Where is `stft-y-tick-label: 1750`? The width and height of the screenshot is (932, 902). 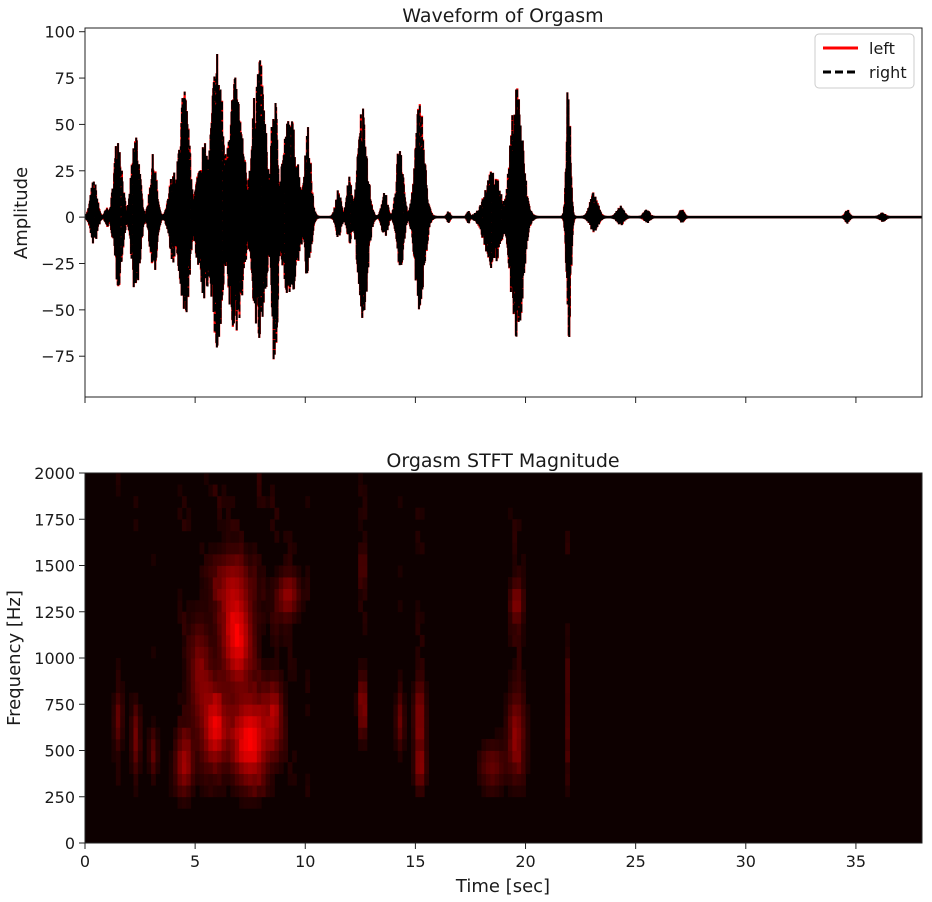 stft-y-tick-label: 1750 is located at coordinates (54, 519).